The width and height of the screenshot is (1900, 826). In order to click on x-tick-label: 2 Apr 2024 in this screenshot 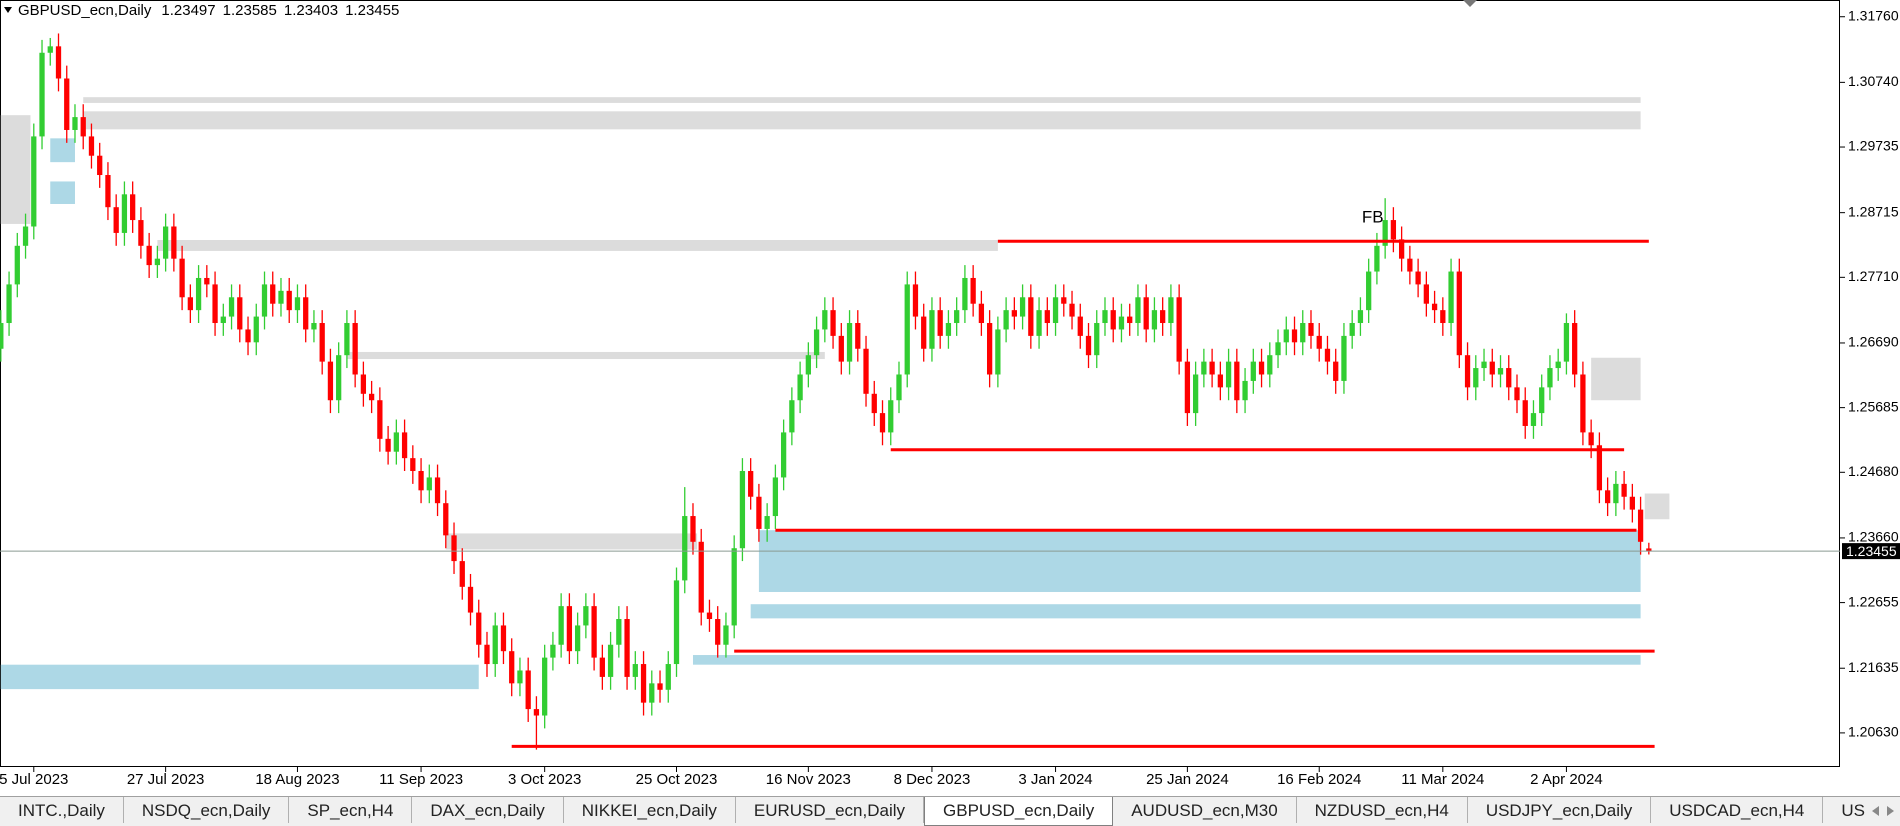, I will do `click(1566, 779)`.